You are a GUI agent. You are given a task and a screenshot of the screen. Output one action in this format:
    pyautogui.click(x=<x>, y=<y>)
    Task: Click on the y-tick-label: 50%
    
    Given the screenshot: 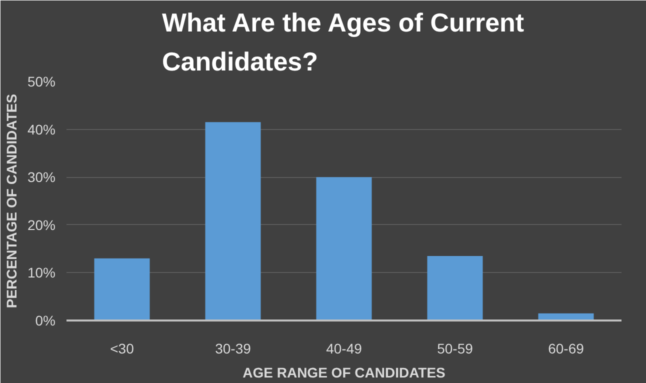 What is the action you would take?
    pyautogui.click(x=41, y=82)
    